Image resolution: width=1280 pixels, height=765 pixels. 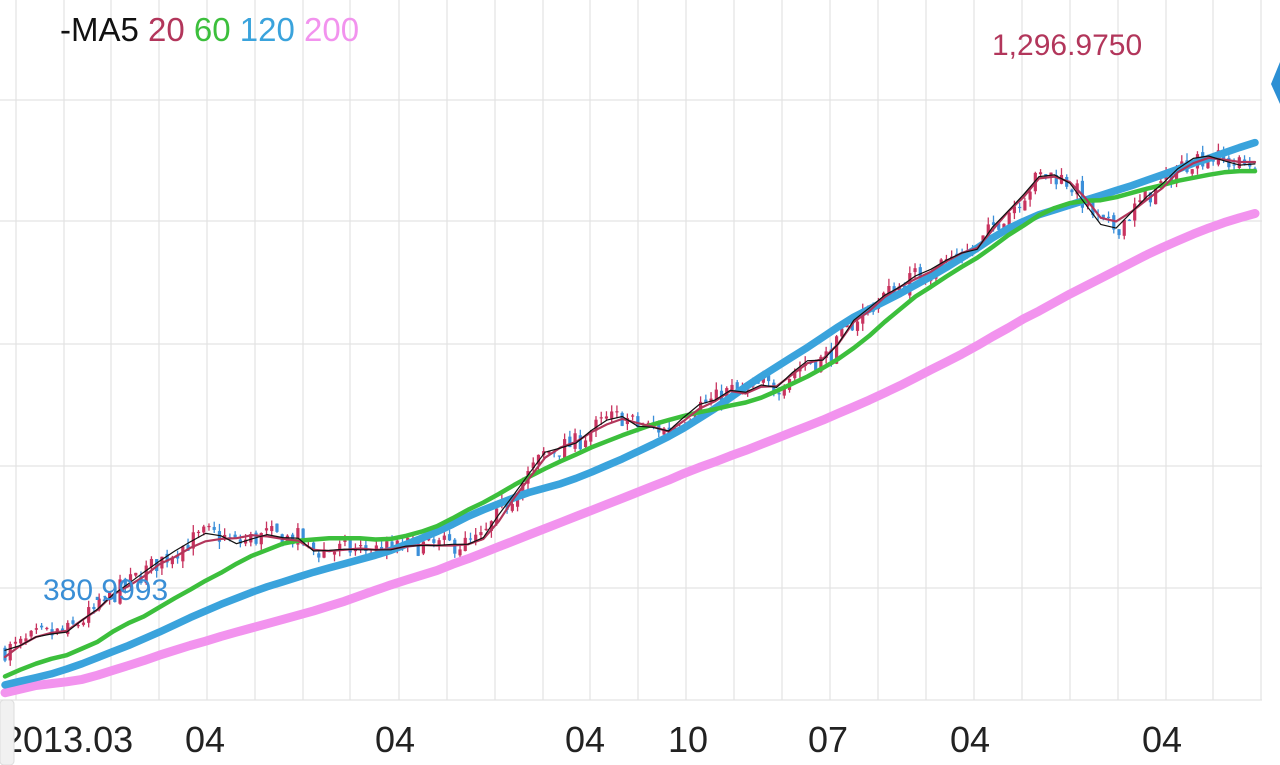 What do you see at coordinates (1067, 45) in the screenshot?
I see `max-price-label: 1,296.9750` at bounding box center [1067, 45].